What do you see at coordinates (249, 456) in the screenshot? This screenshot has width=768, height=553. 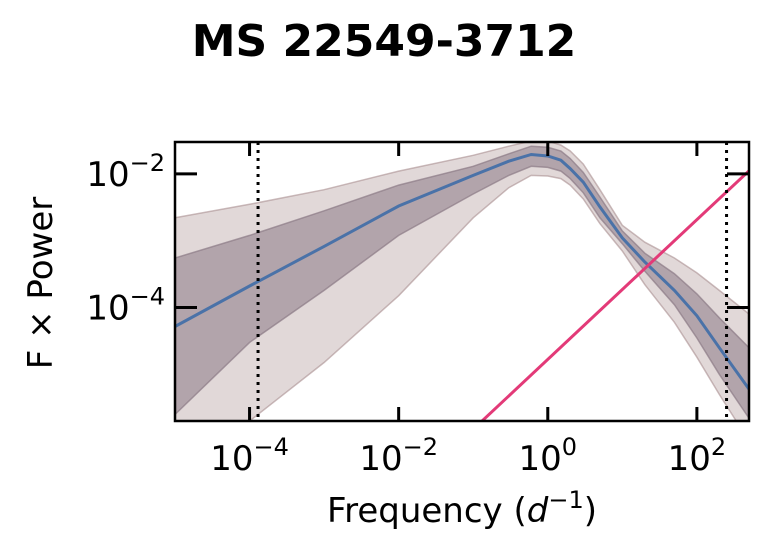 I see `x-tick-label-0: 10⁻⁴` at bounding box center [249, 456].